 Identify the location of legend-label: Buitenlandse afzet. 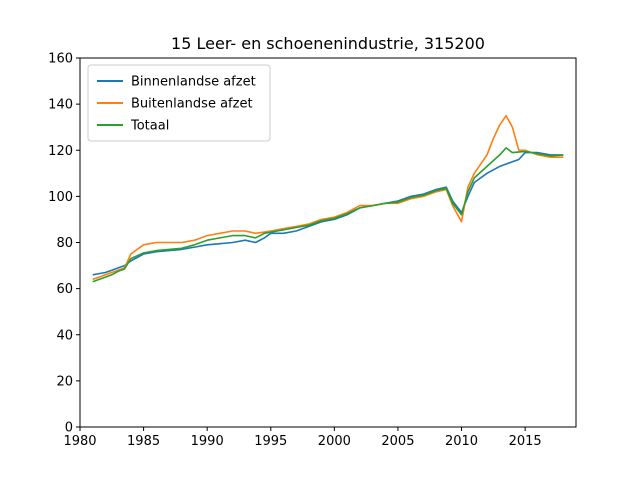
(192, 104).